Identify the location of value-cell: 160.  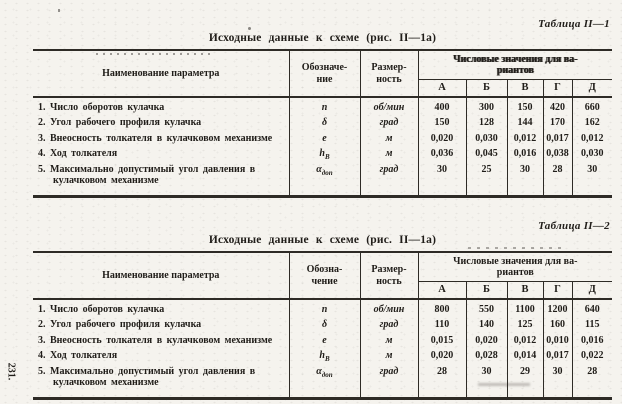
(557, 327).